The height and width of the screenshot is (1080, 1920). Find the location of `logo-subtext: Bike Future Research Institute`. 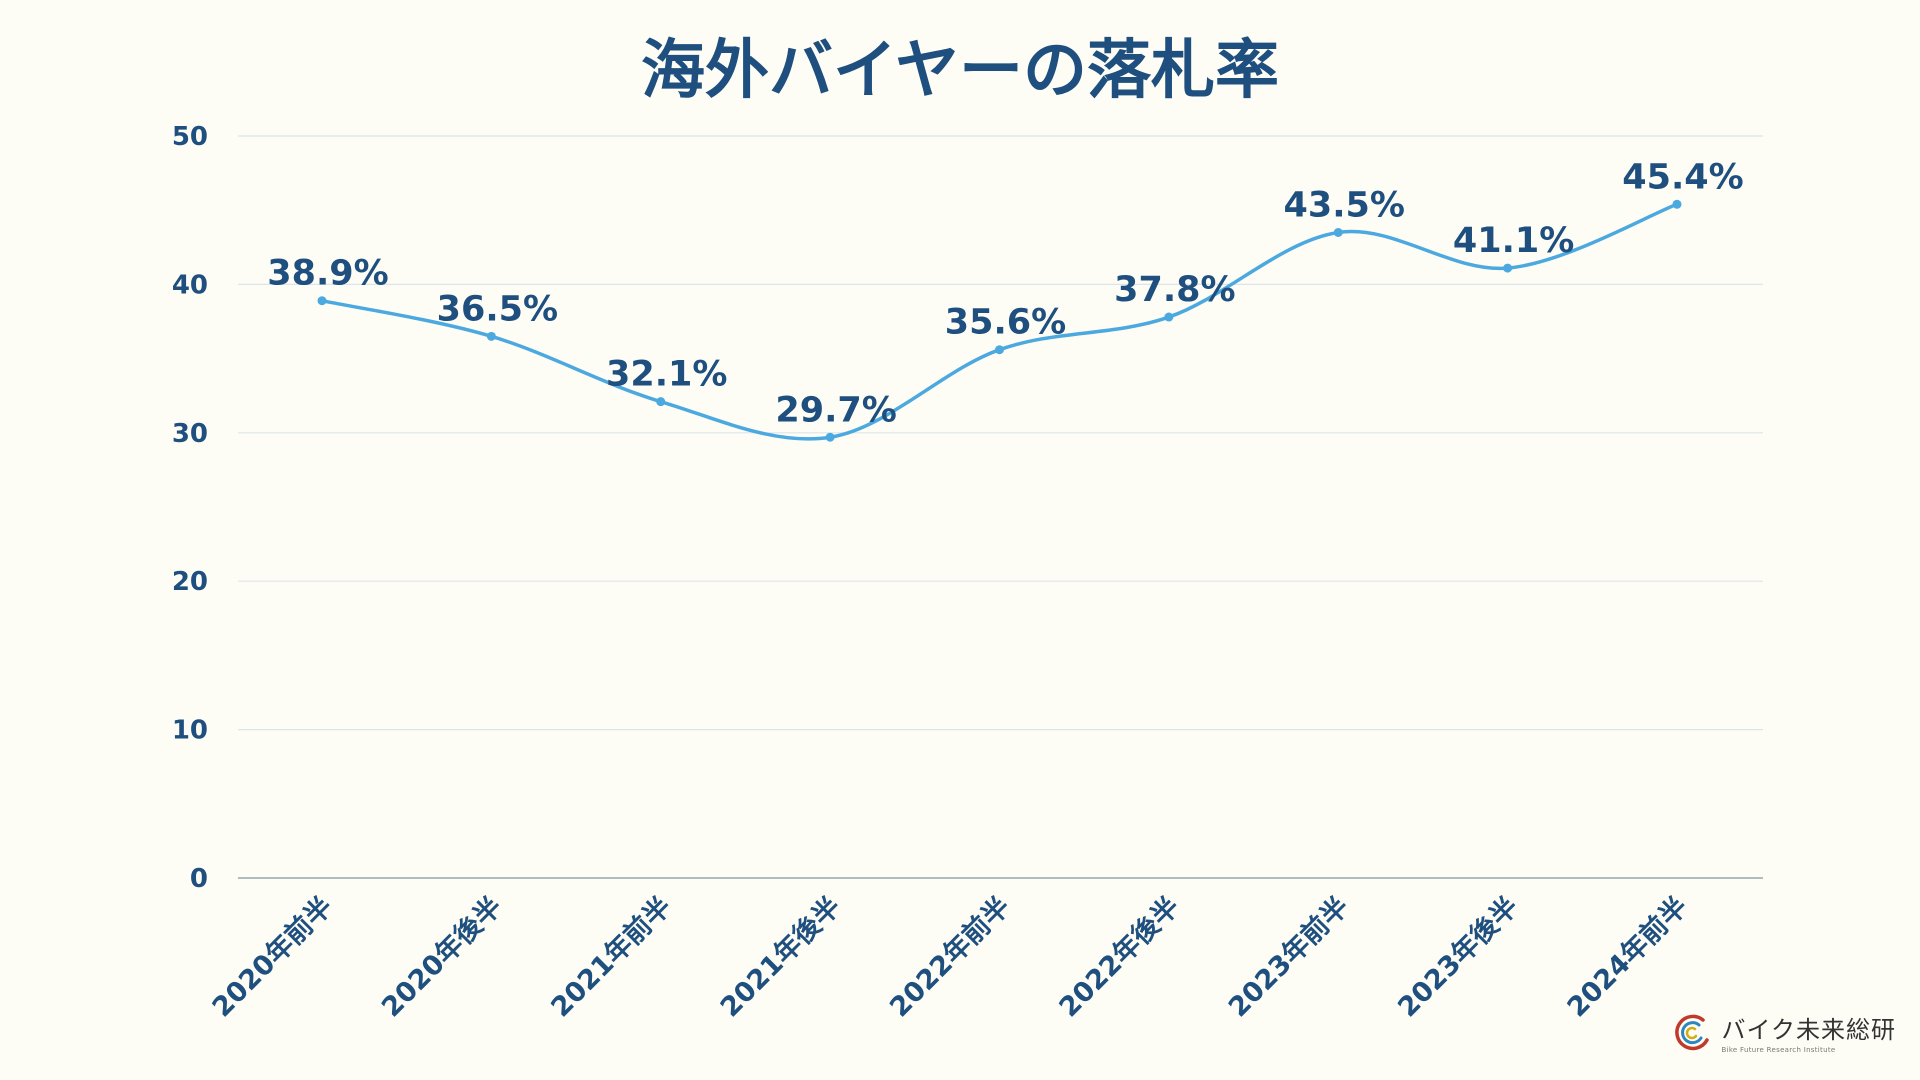

logo-subtext: Bike Future Research Institute is located at coordinates (1778, 1050).